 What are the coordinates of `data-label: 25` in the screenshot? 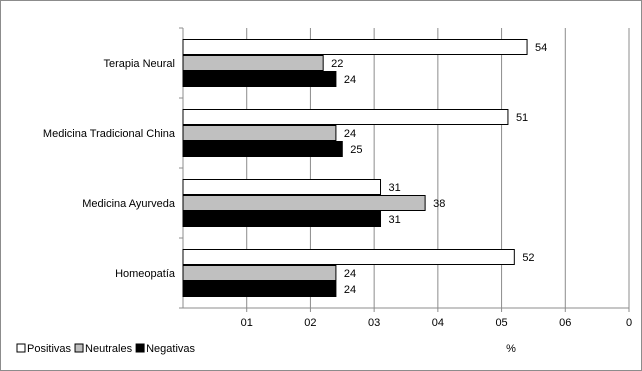 It's located at (356, 150).